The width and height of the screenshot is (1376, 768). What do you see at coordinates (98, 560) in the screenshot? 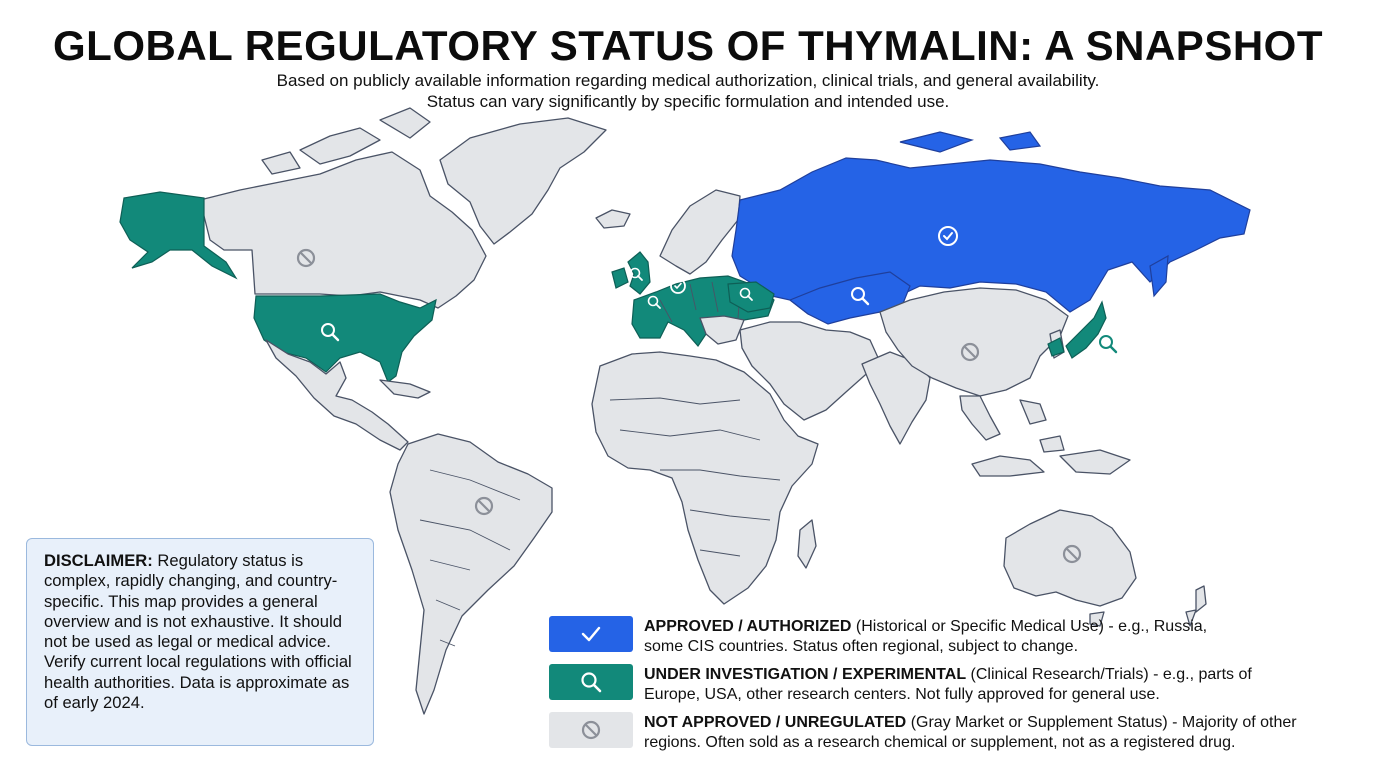
I see `disclaimer-heading: DISCLAIMER:` at bounding box center [98, 560].